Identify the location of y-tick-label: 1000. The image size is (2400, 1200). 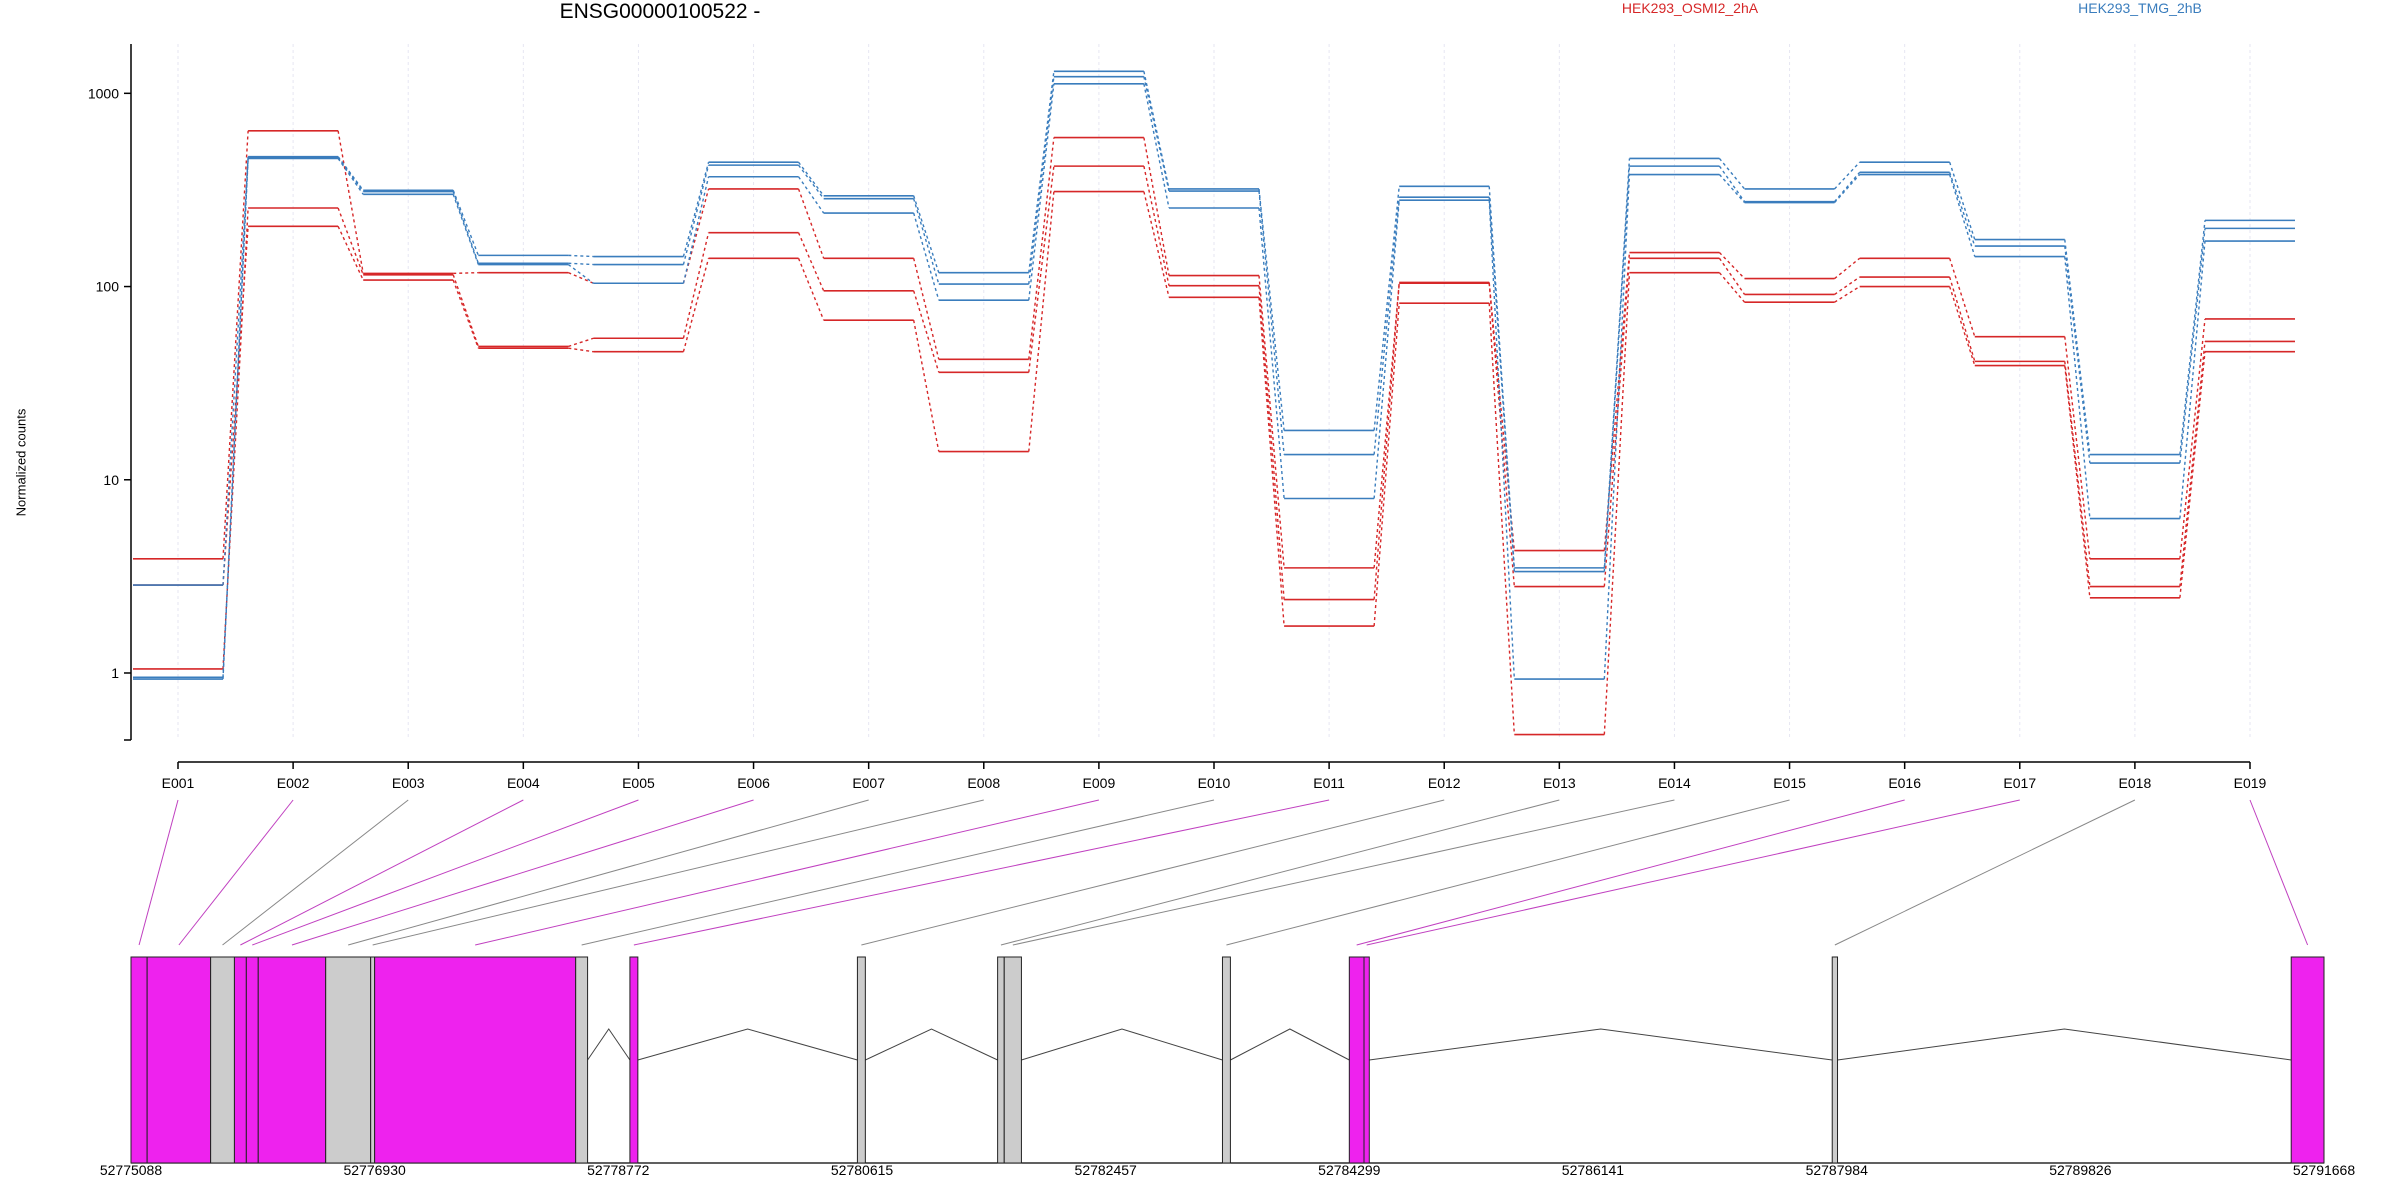
(103, 93).